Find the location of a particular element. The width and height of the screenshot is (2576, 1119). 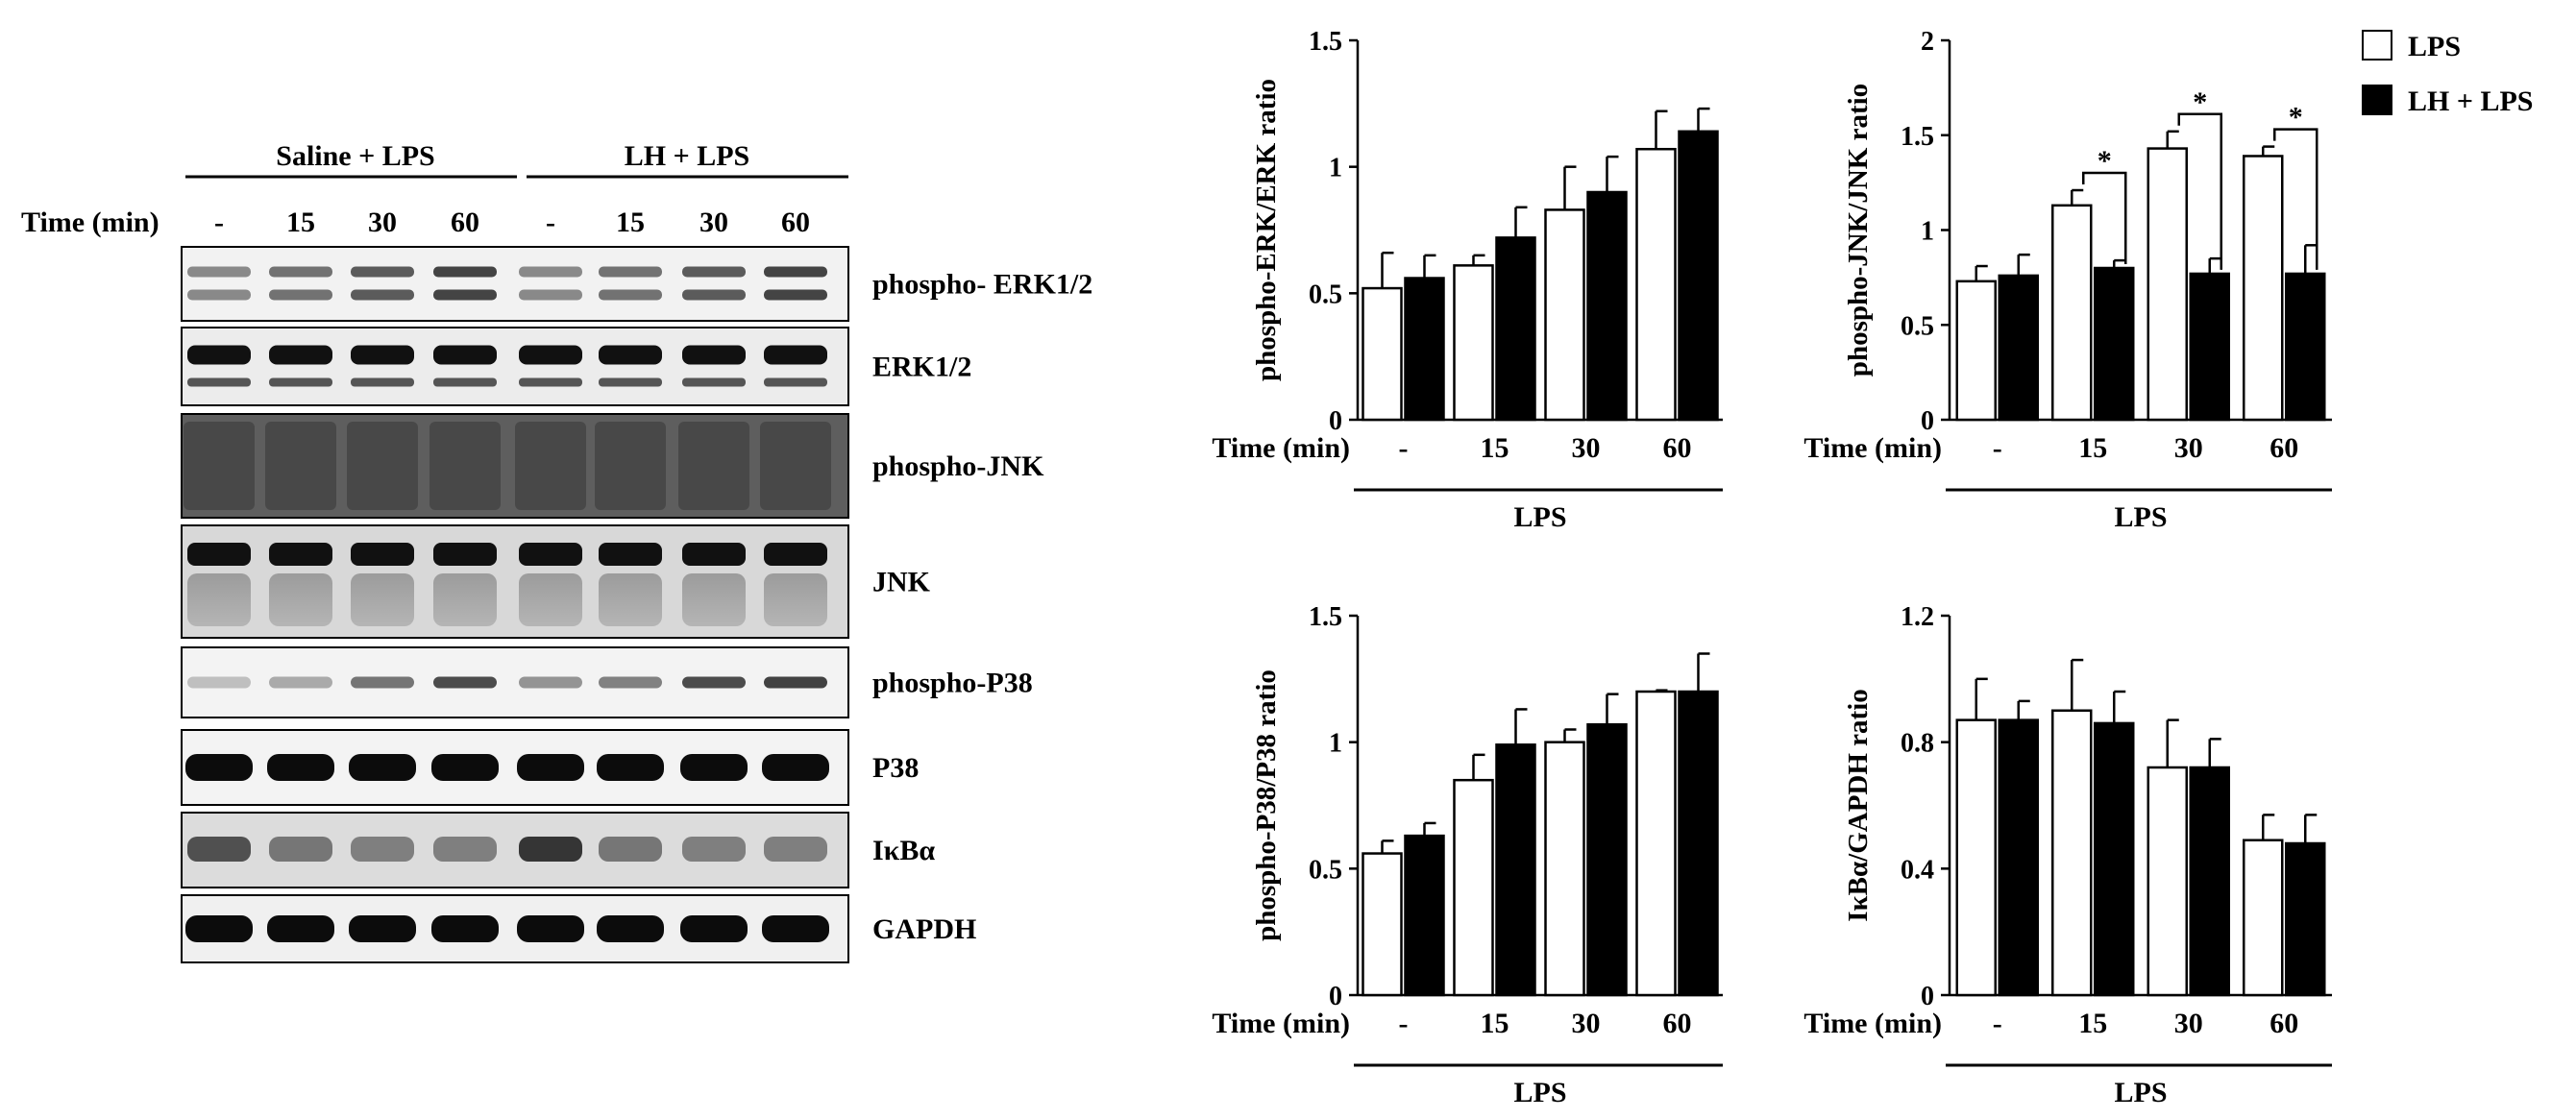

band-label-i-b: IκBα is located at coordinates (903, 850).